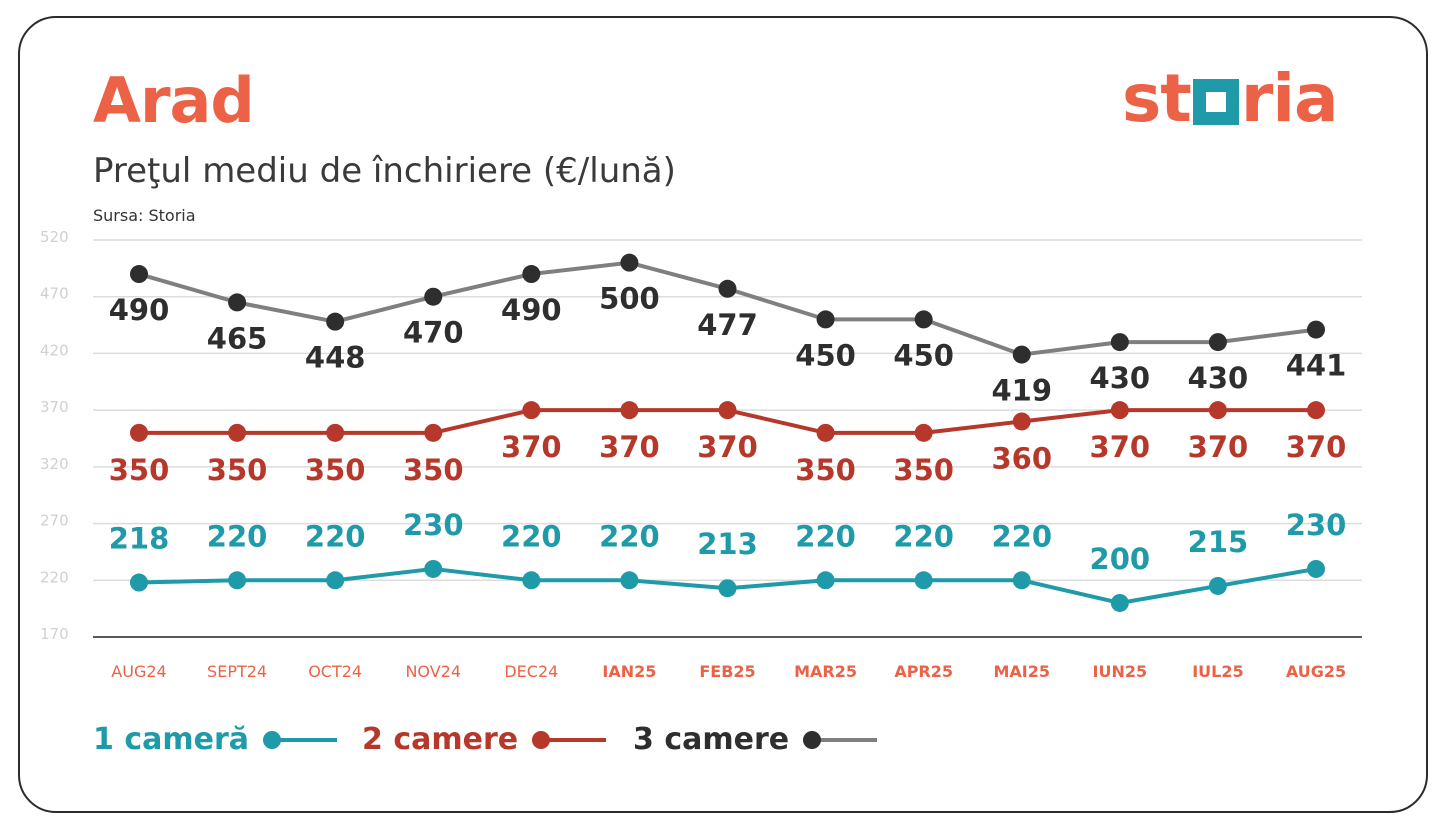 Image resolution: width=1447 pixels, height=832 pixels. What do you see at coordinates (335, 671) in the screenshot?
I see `x-tick-label: OCT24` at bounding box center [335, 671].